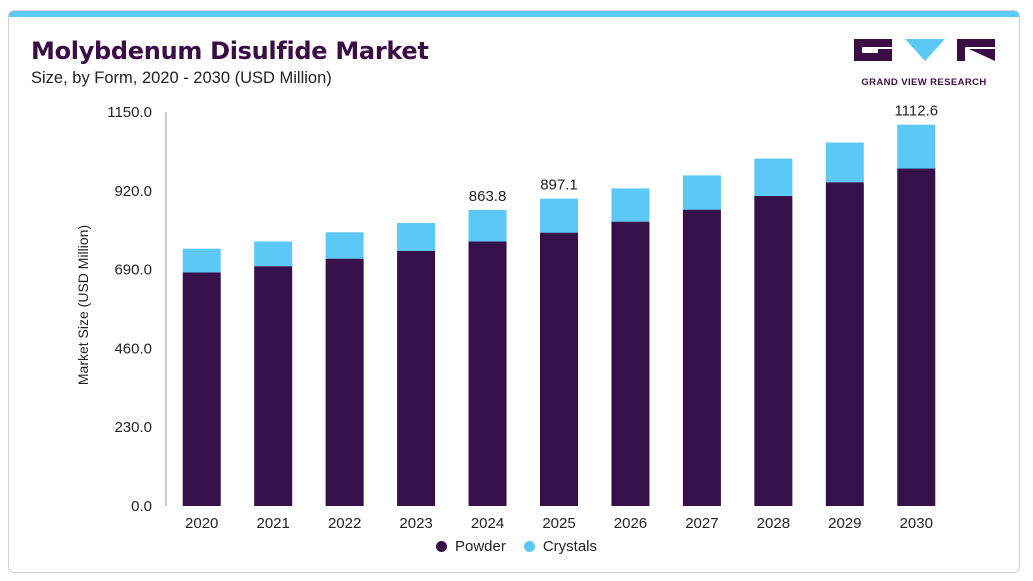 The width and height of the screenshot is (1033, 581). Describe the element at coordinates (272, 523) in the screenshot. I see `x-tick-label: 2021` at that location.